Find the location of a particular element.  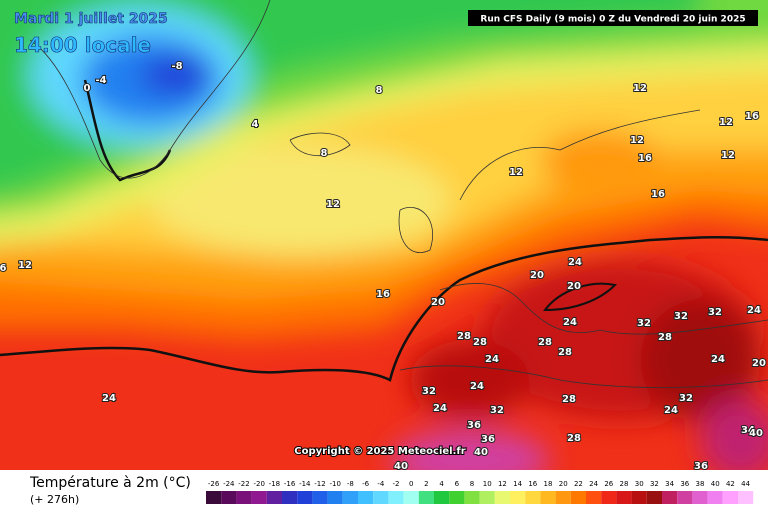

scale-label: -12 is located at coordinates (319, 484).